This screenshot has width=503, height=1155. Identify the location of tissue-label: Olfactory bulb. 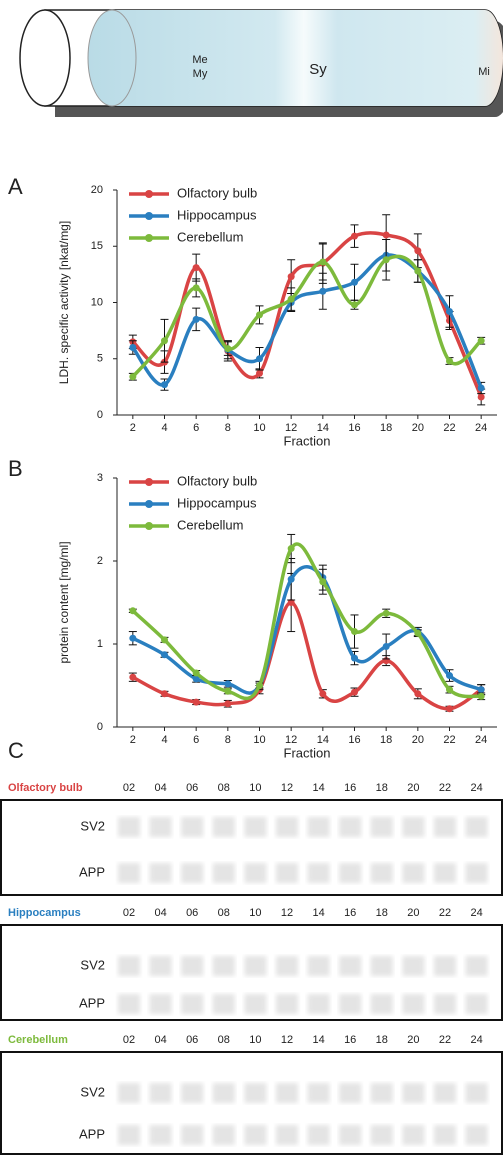
(45, 788).